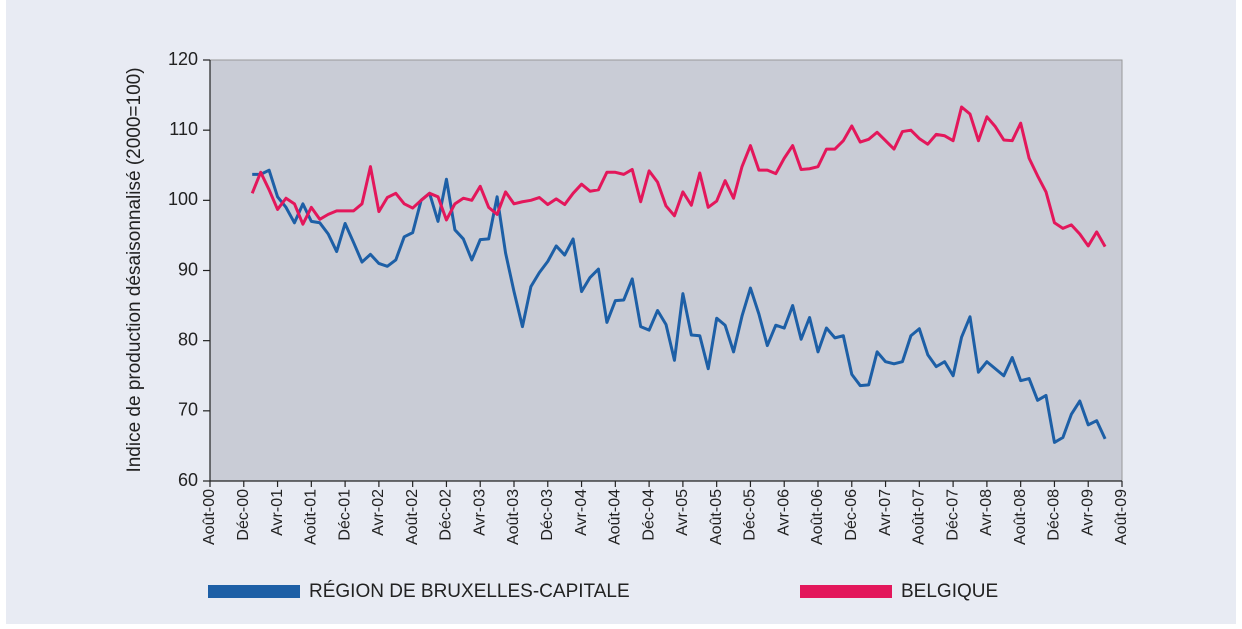  I want to click on x-tick-label: Août-04, so click(615, 517).